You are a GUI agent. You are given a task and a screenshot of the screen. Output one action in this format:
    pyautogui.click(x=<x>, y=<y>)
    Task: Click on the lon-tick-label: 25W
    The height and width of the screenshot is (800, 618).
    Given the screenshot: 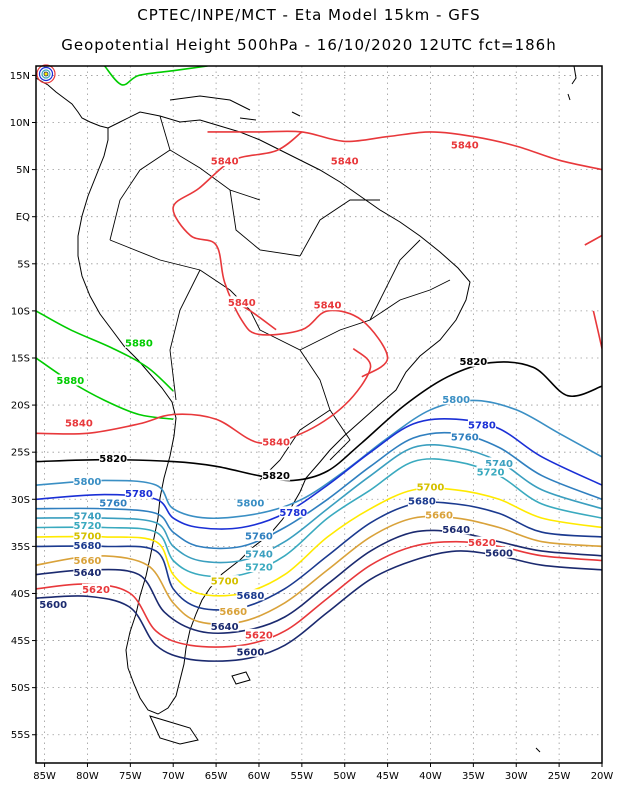 What is the action you would take?
    pyautogui.click(x=559, y=776)
    